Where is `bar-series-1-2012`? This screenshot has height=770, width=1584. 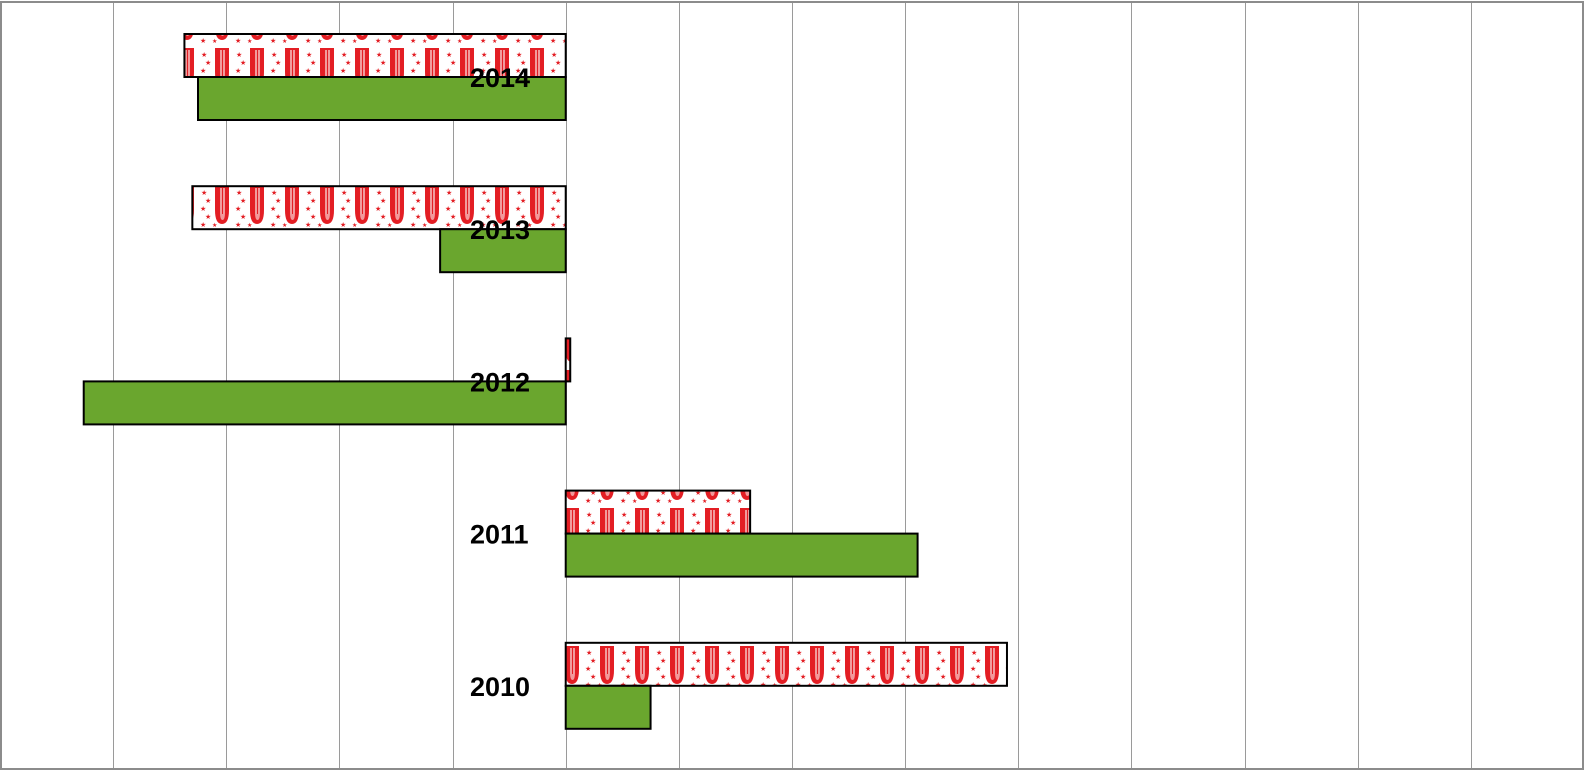 bar-series-1-2012 is located at coordinates (568, 360).